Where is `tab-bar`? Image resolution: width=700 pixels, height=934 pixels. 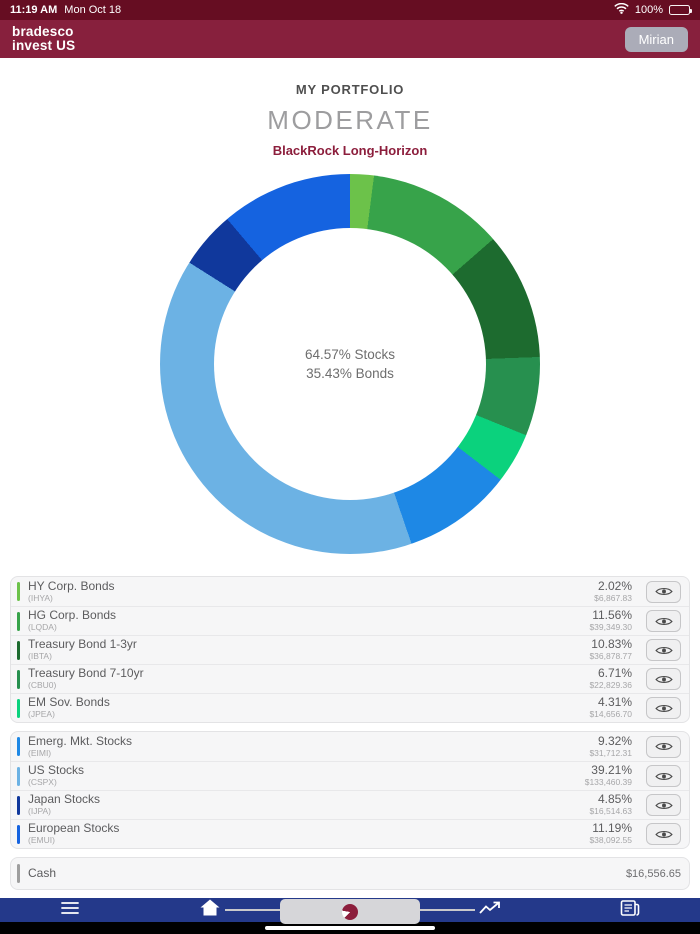
tab-bar is located at coordinates (350, 916).